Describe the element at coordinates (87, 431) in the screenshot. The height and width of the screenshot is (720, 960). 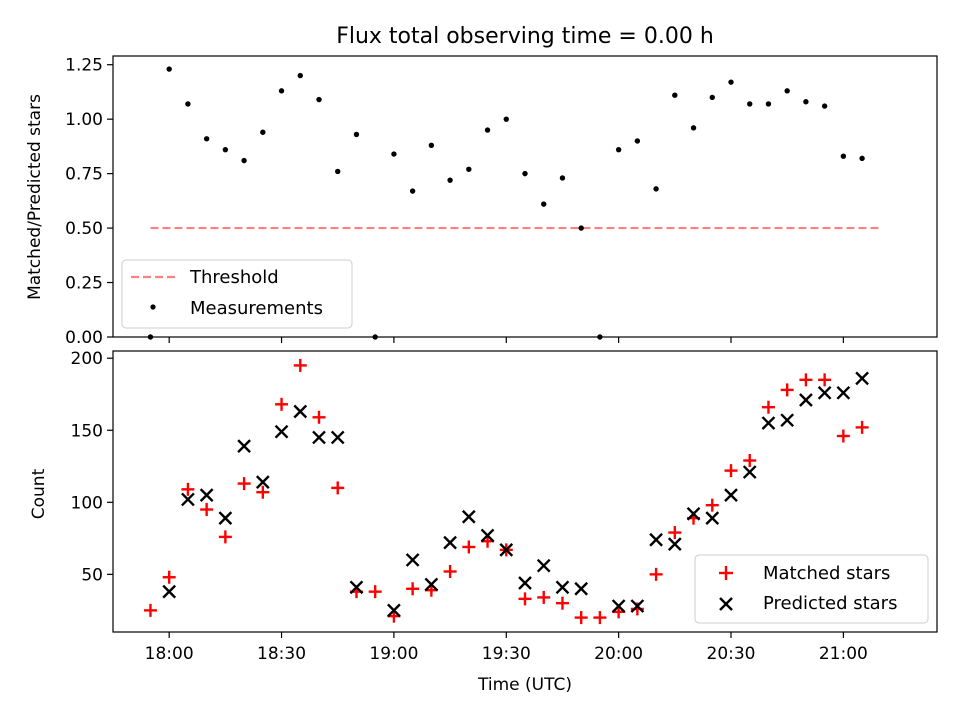
I see `bottom-ytick-label: 150` at that location.